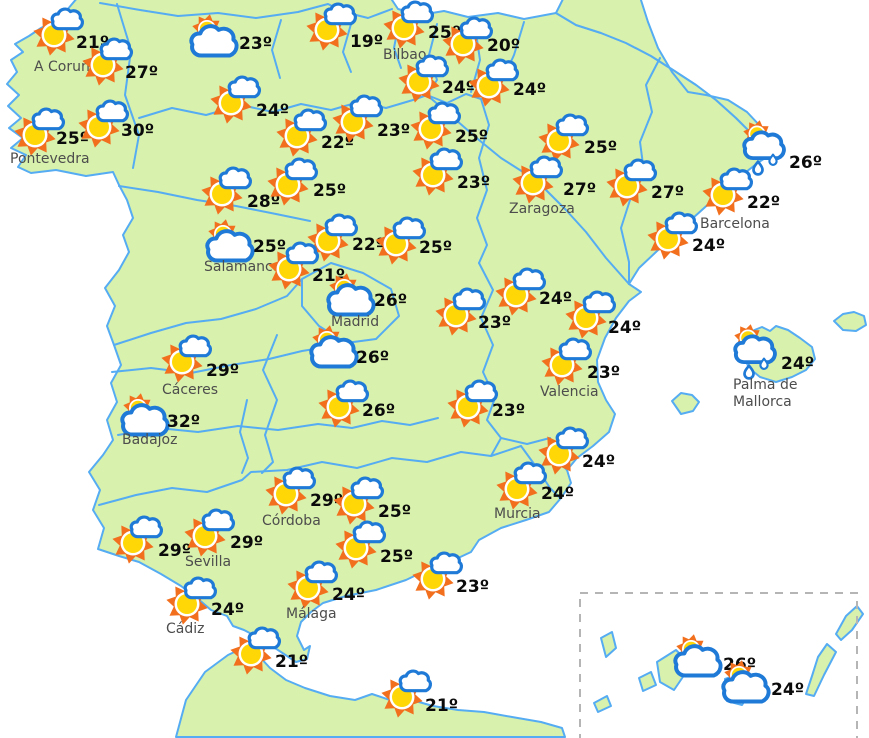  What do you see at coordinates (50, 159) in the screenshot?
I see `city-label: Pontevedra` at bounding box center [50, 159].